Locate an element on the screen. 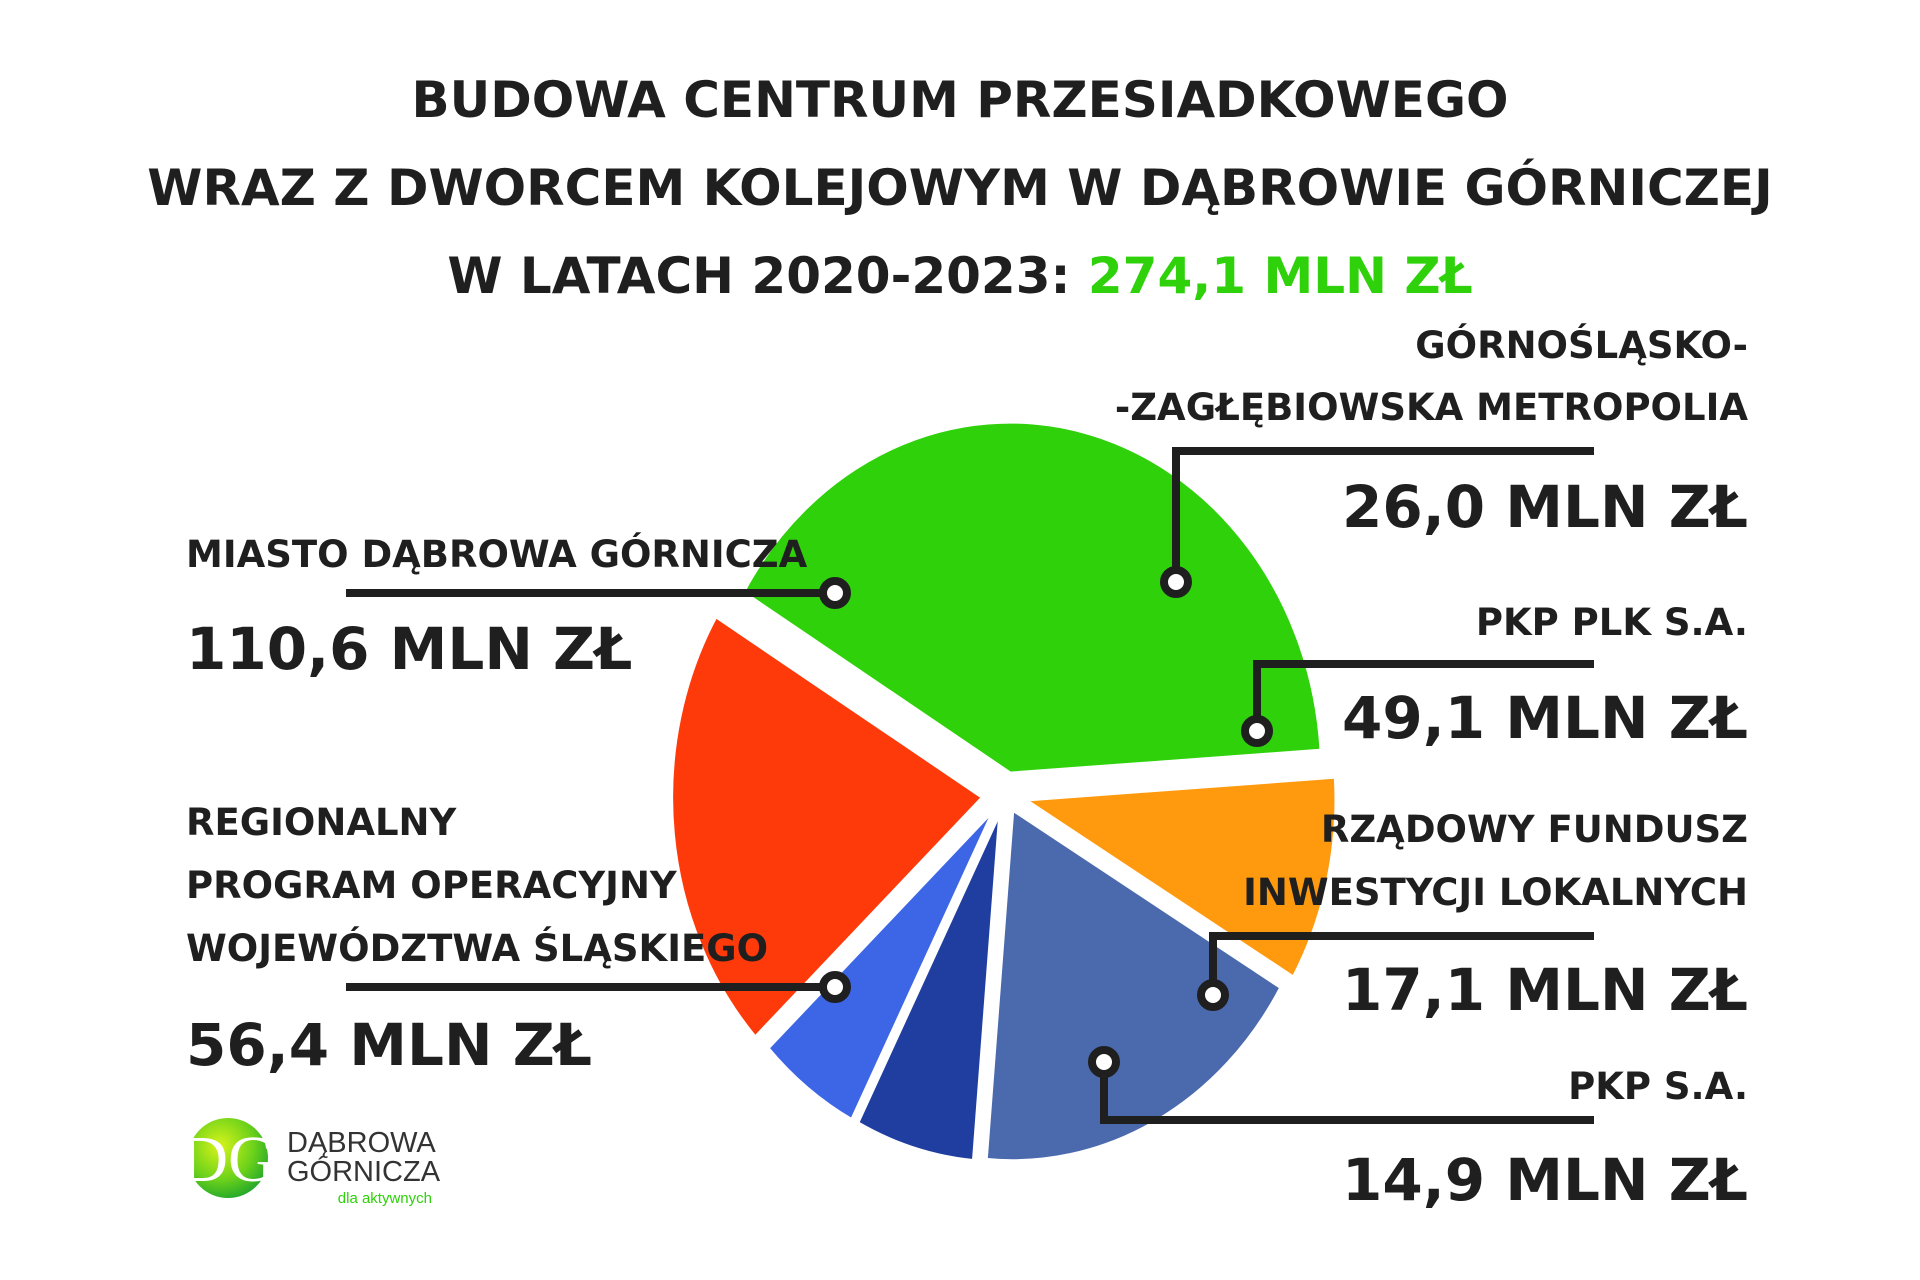  label-miasto: MIASTO DĄBROWA GÓRNICZA 110,6 MLN ZŁ is located at coordinates (497, 607).